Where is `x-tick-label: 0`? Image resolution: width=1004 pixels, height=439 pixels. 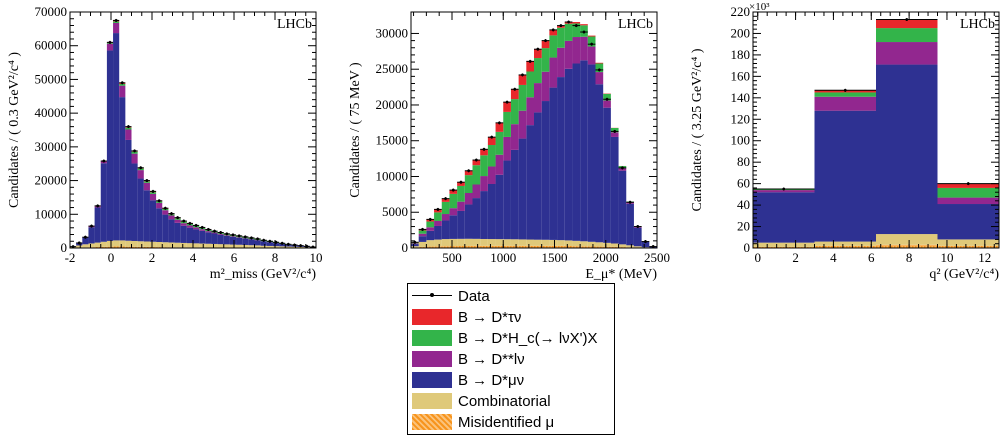
x-tick-label: 0 is located at coordinates (757, 257).